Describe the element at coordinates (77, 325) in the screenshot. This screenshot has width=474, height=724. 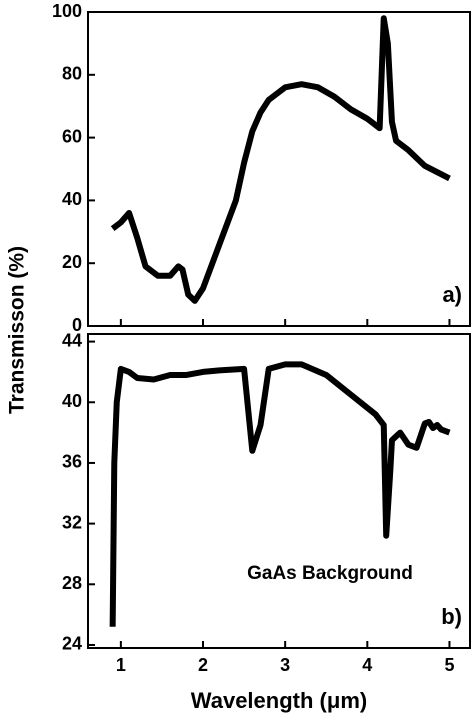
I see `y-tick-label: 0` at that location.